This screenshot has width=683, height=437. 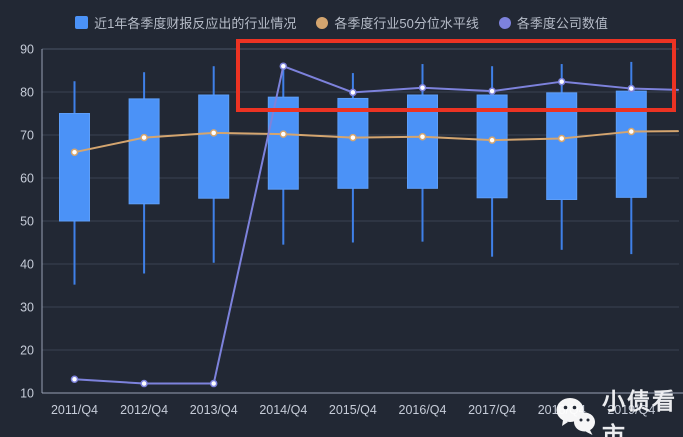 I want to click on svg-text: 70, so click(x=27, y=136).